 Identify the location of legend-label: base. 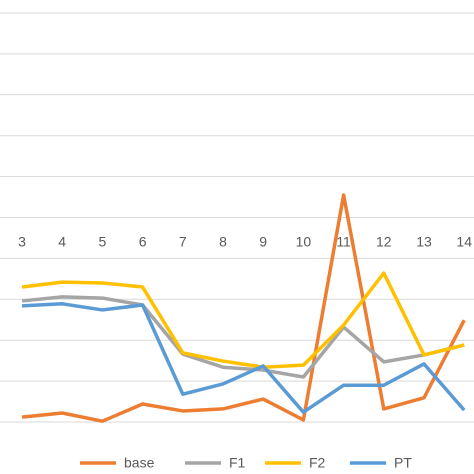
(139, 463).